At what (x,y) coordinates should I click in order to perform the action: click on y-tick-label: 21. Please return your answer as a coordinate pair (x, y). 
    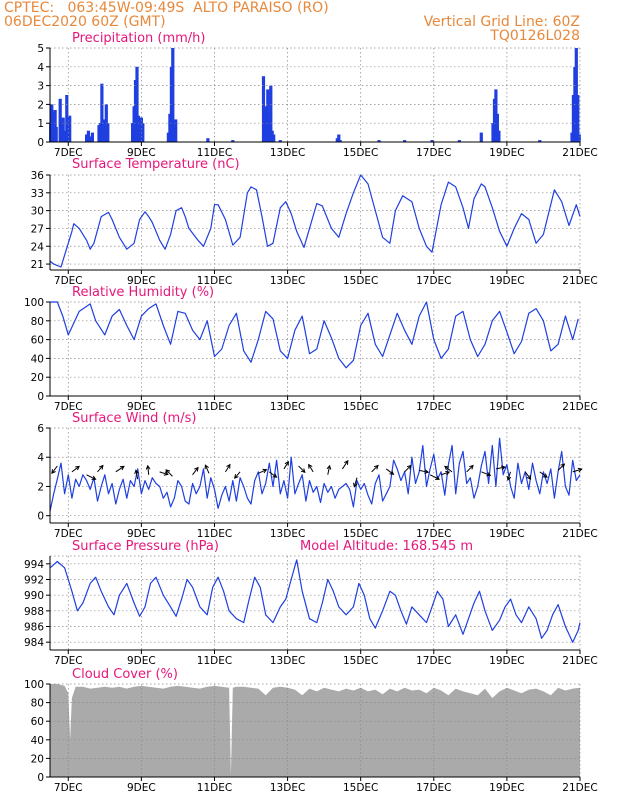
    Looking at the image, I should click on (37, 265).